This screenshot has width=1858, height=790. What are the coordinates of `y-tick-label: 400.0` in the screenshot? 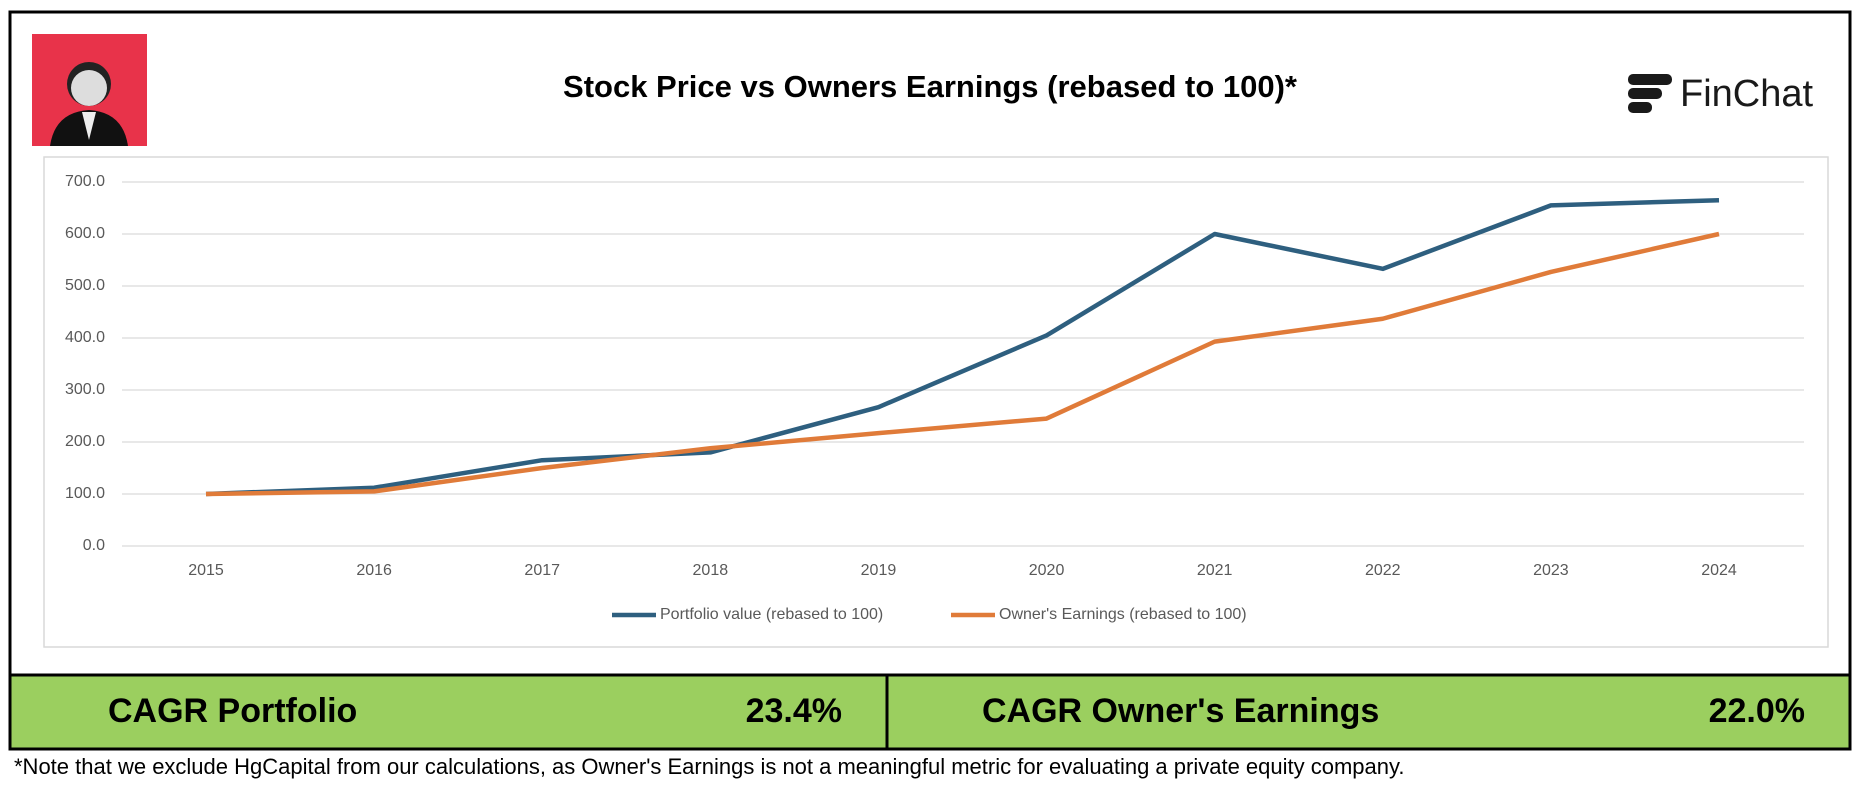 It's located at (85, 337).